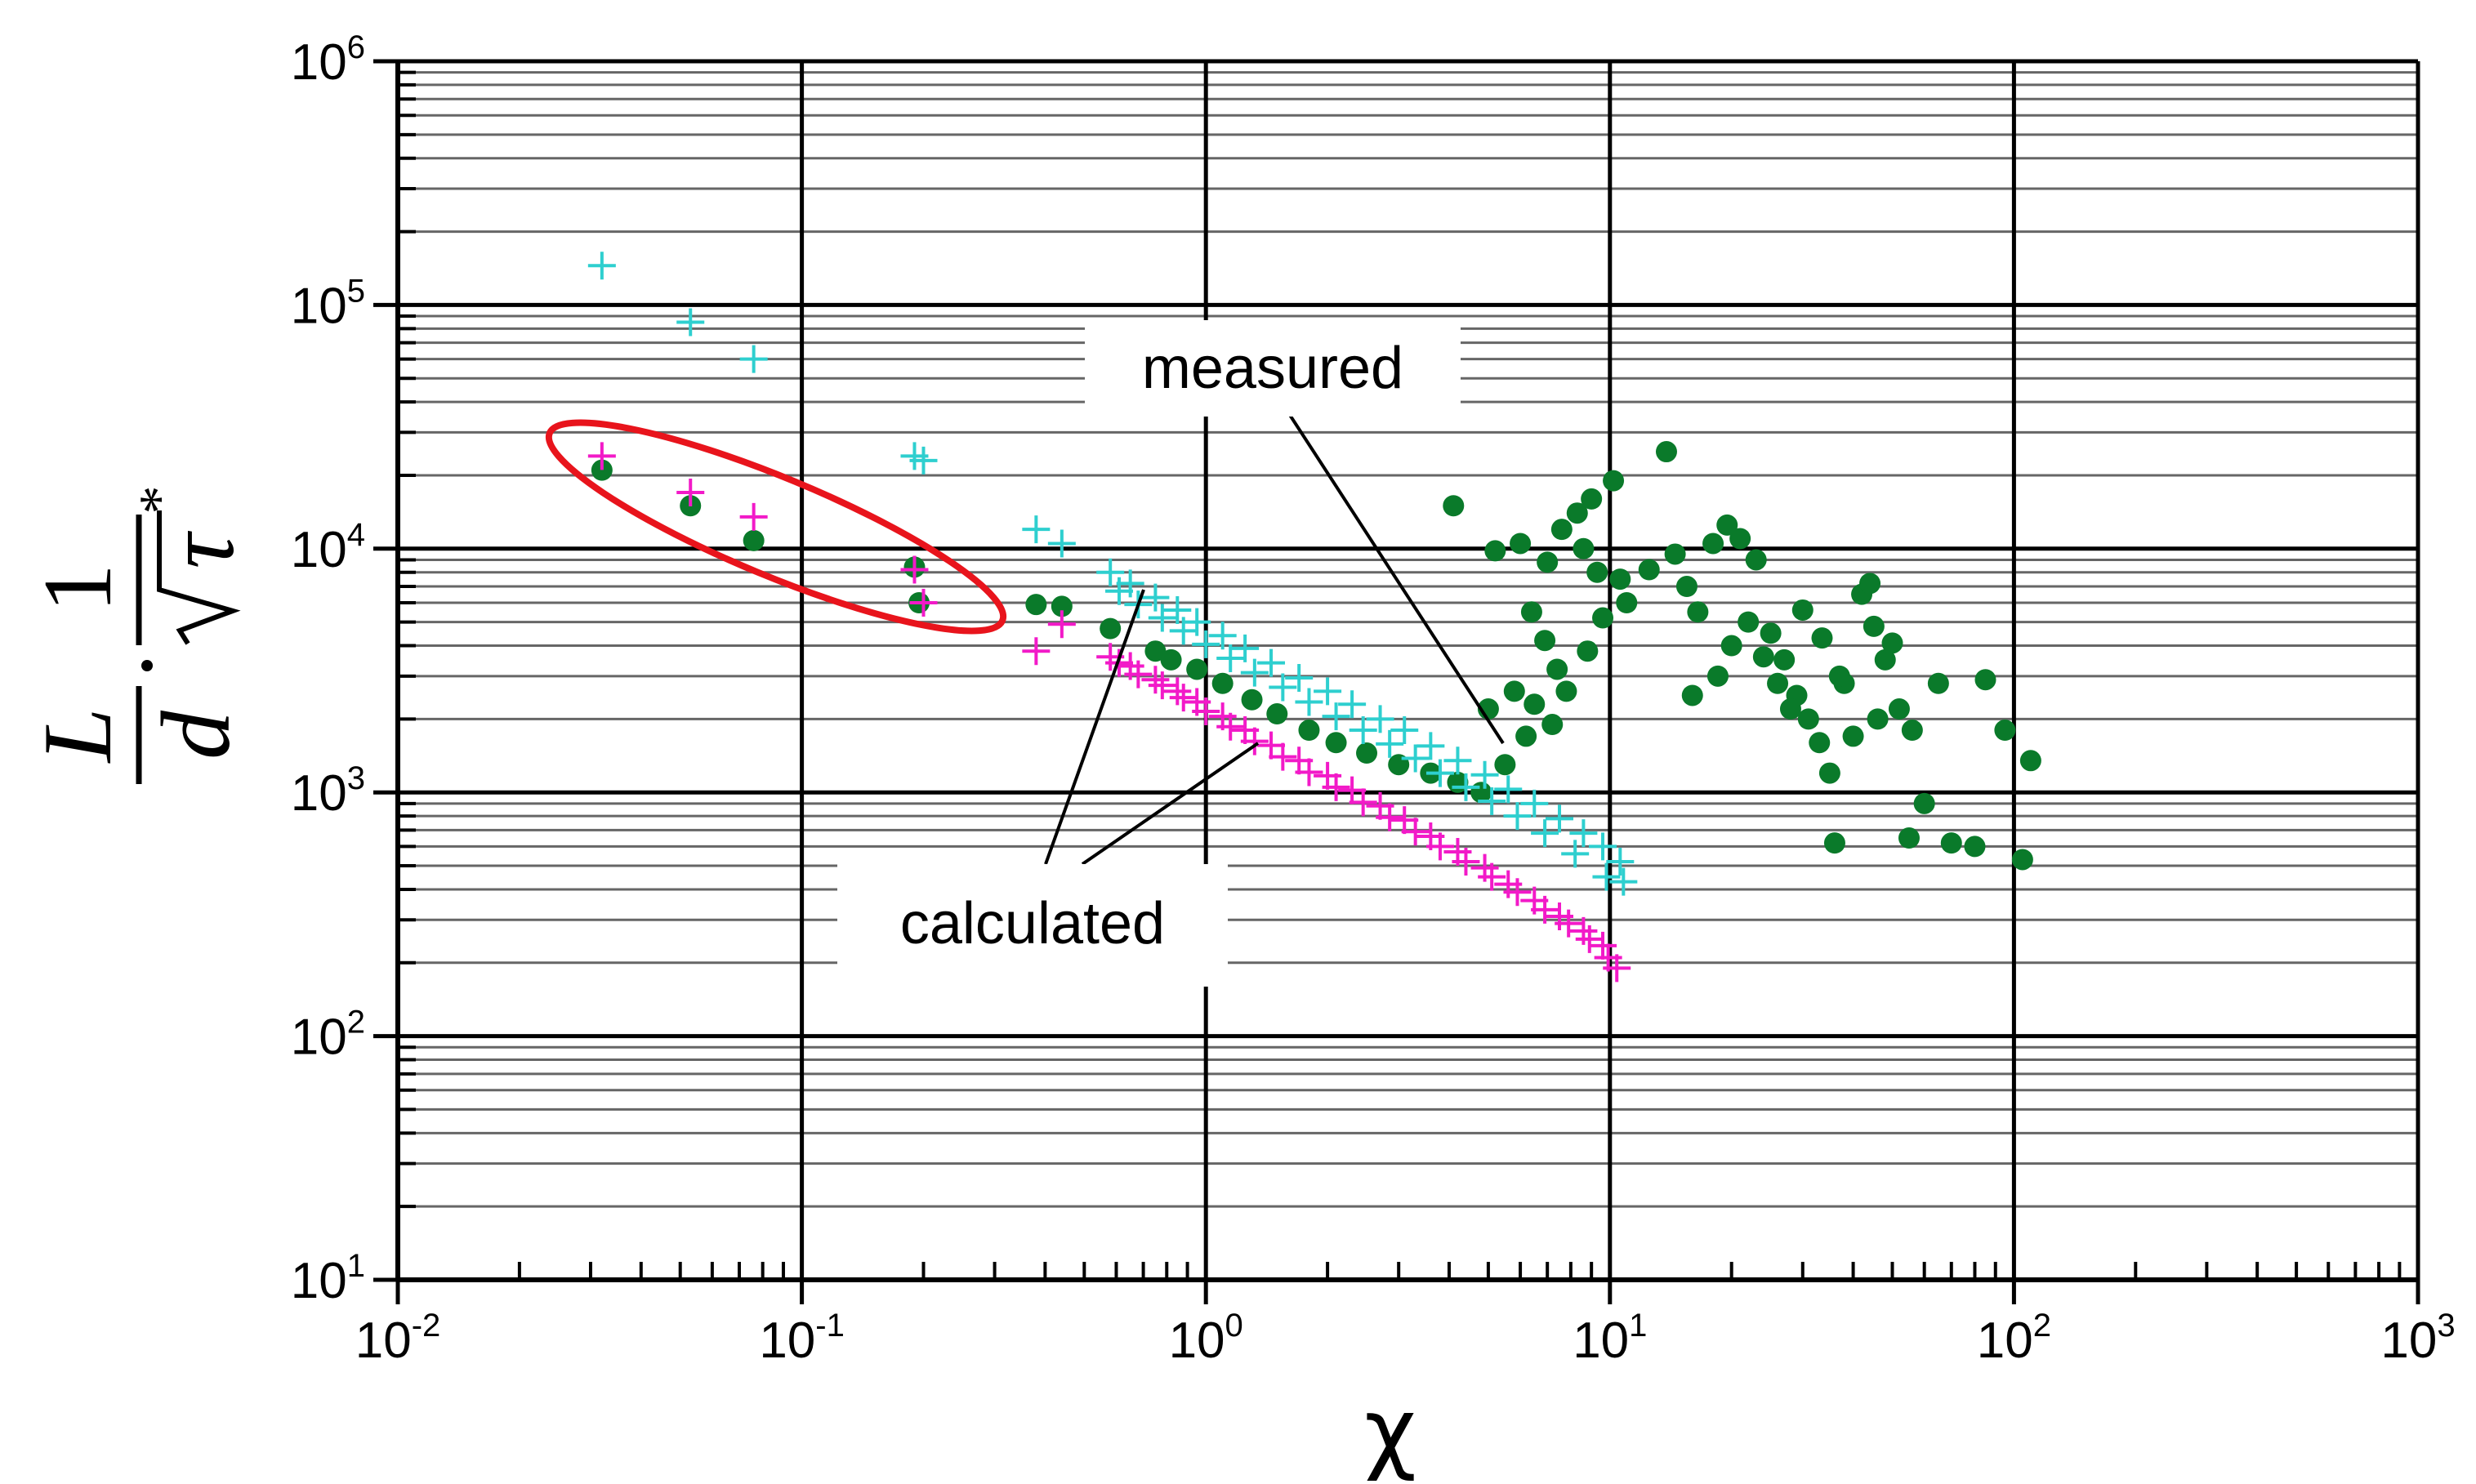 The height and width of the screenshot is (1484, 2476). Describe the element at coordinates (802, 1338) in the screenshot. I see `x-tick-label: 10⁻¹` at that location.